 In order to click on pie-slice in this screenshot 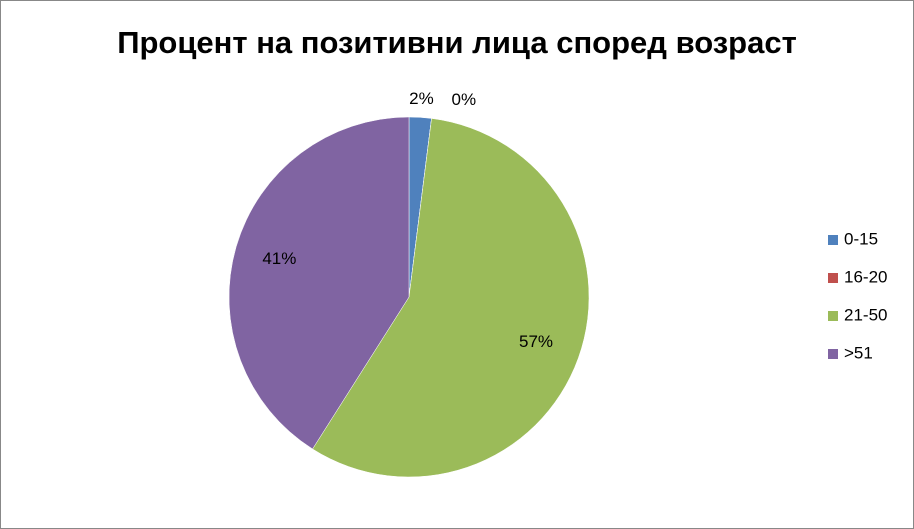, I will do `click(319, 283)`.